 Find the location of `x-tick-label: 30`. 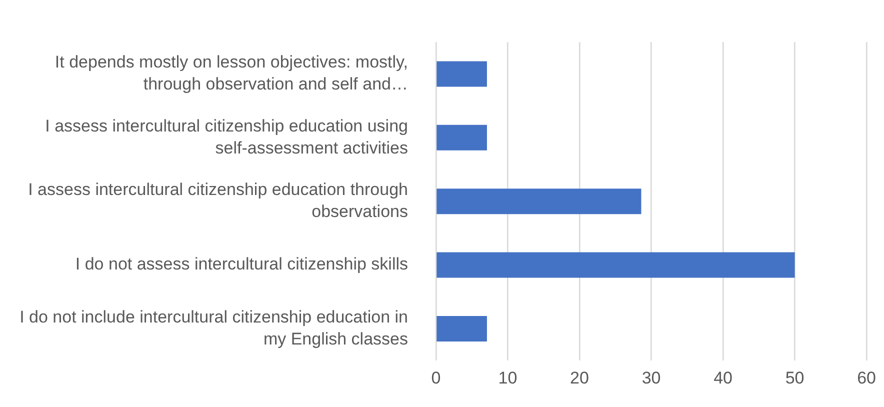

x-tick-label: 30 is located at coordinates (651, 378).